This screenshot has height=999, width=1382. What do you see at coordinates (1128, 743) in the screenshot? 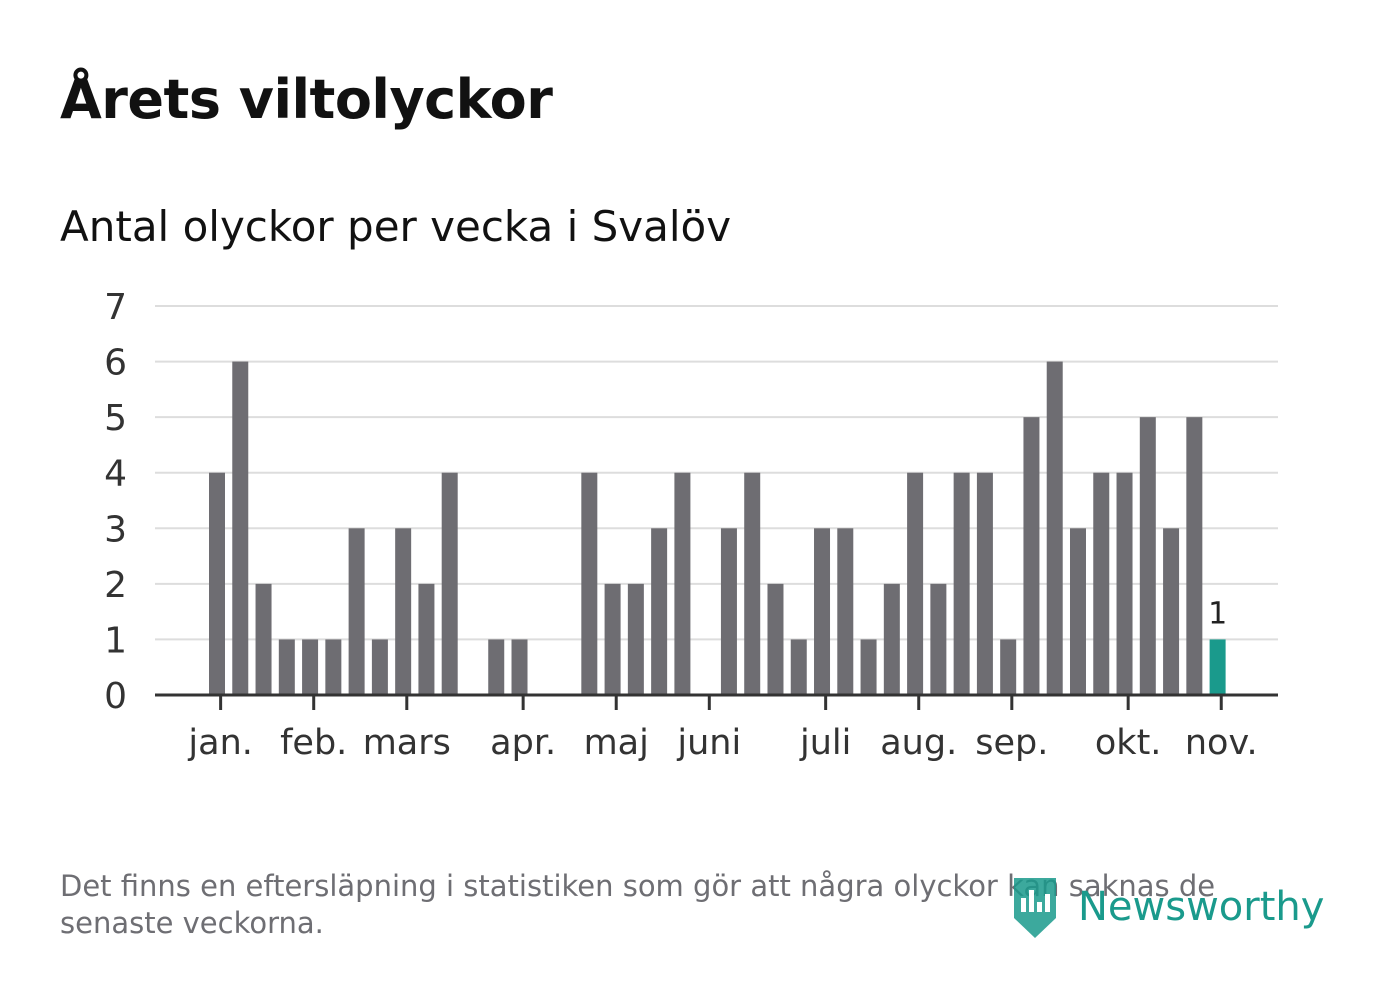
I see `x-tick-label: okt.` at bounding box center [1128, 743].